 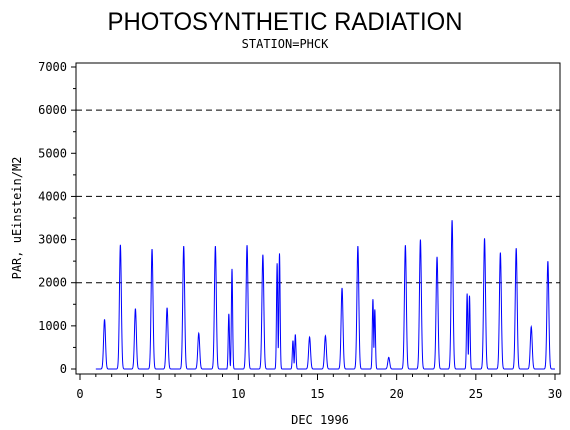 I want to click on y-tick-label: 5000, so click(x=52, y=153).